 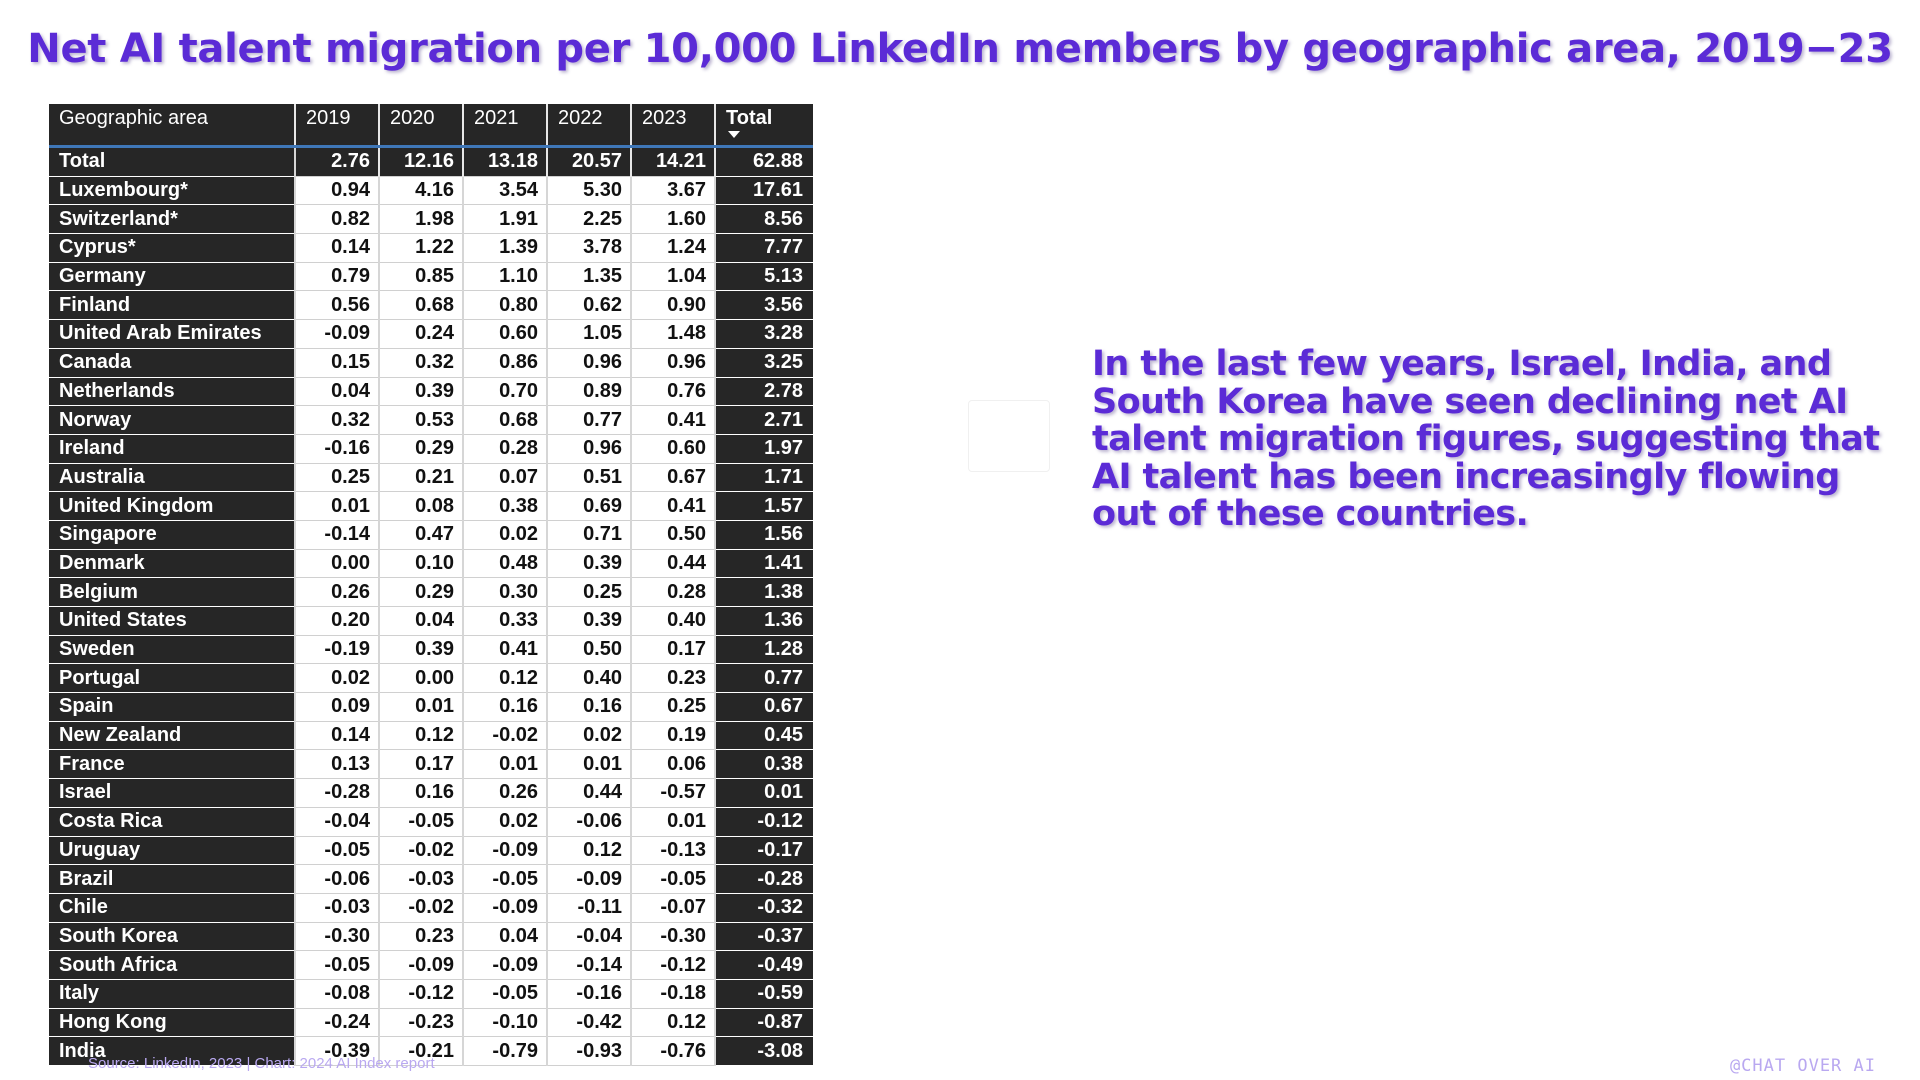 I want to click on cell-year-2021: 0.30, so click(x=505, y=592).